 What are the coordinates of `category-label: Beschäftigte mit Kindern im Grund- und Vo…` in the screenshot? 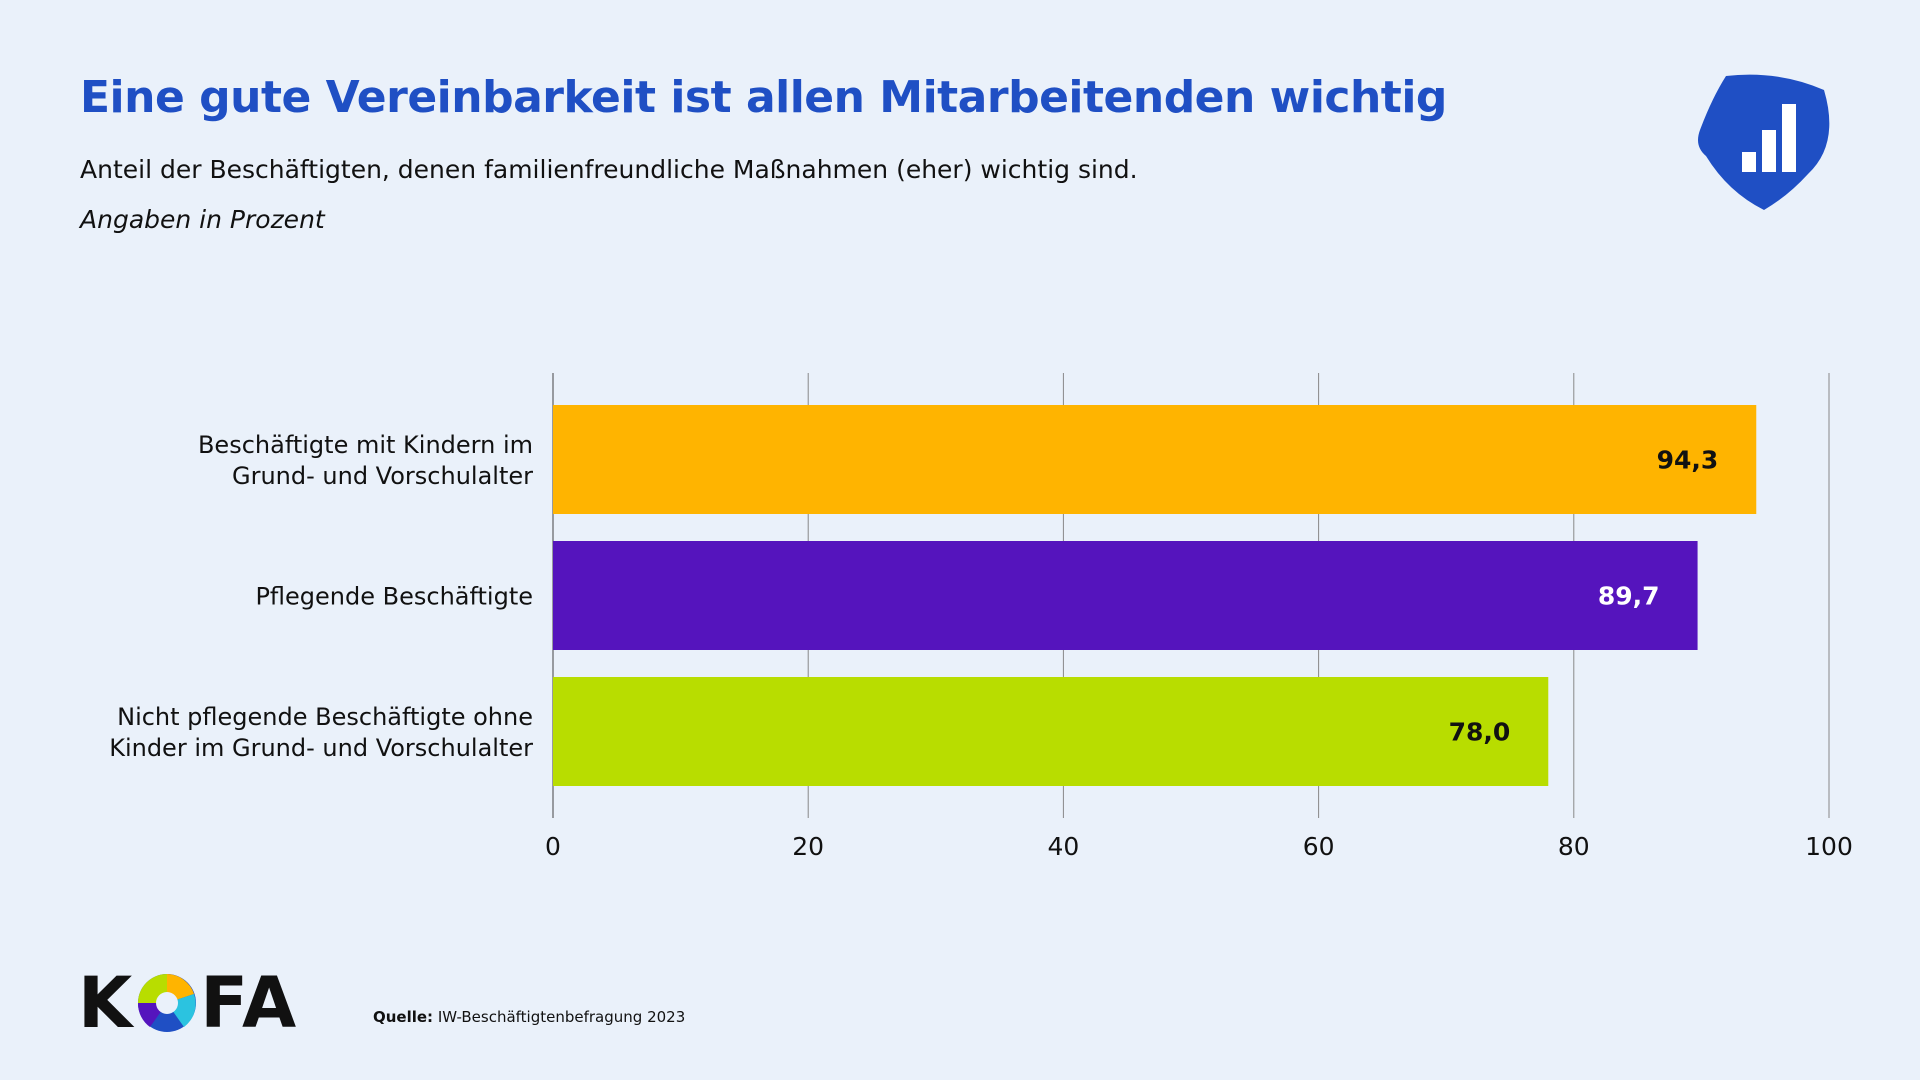 It's located at (365, 460).